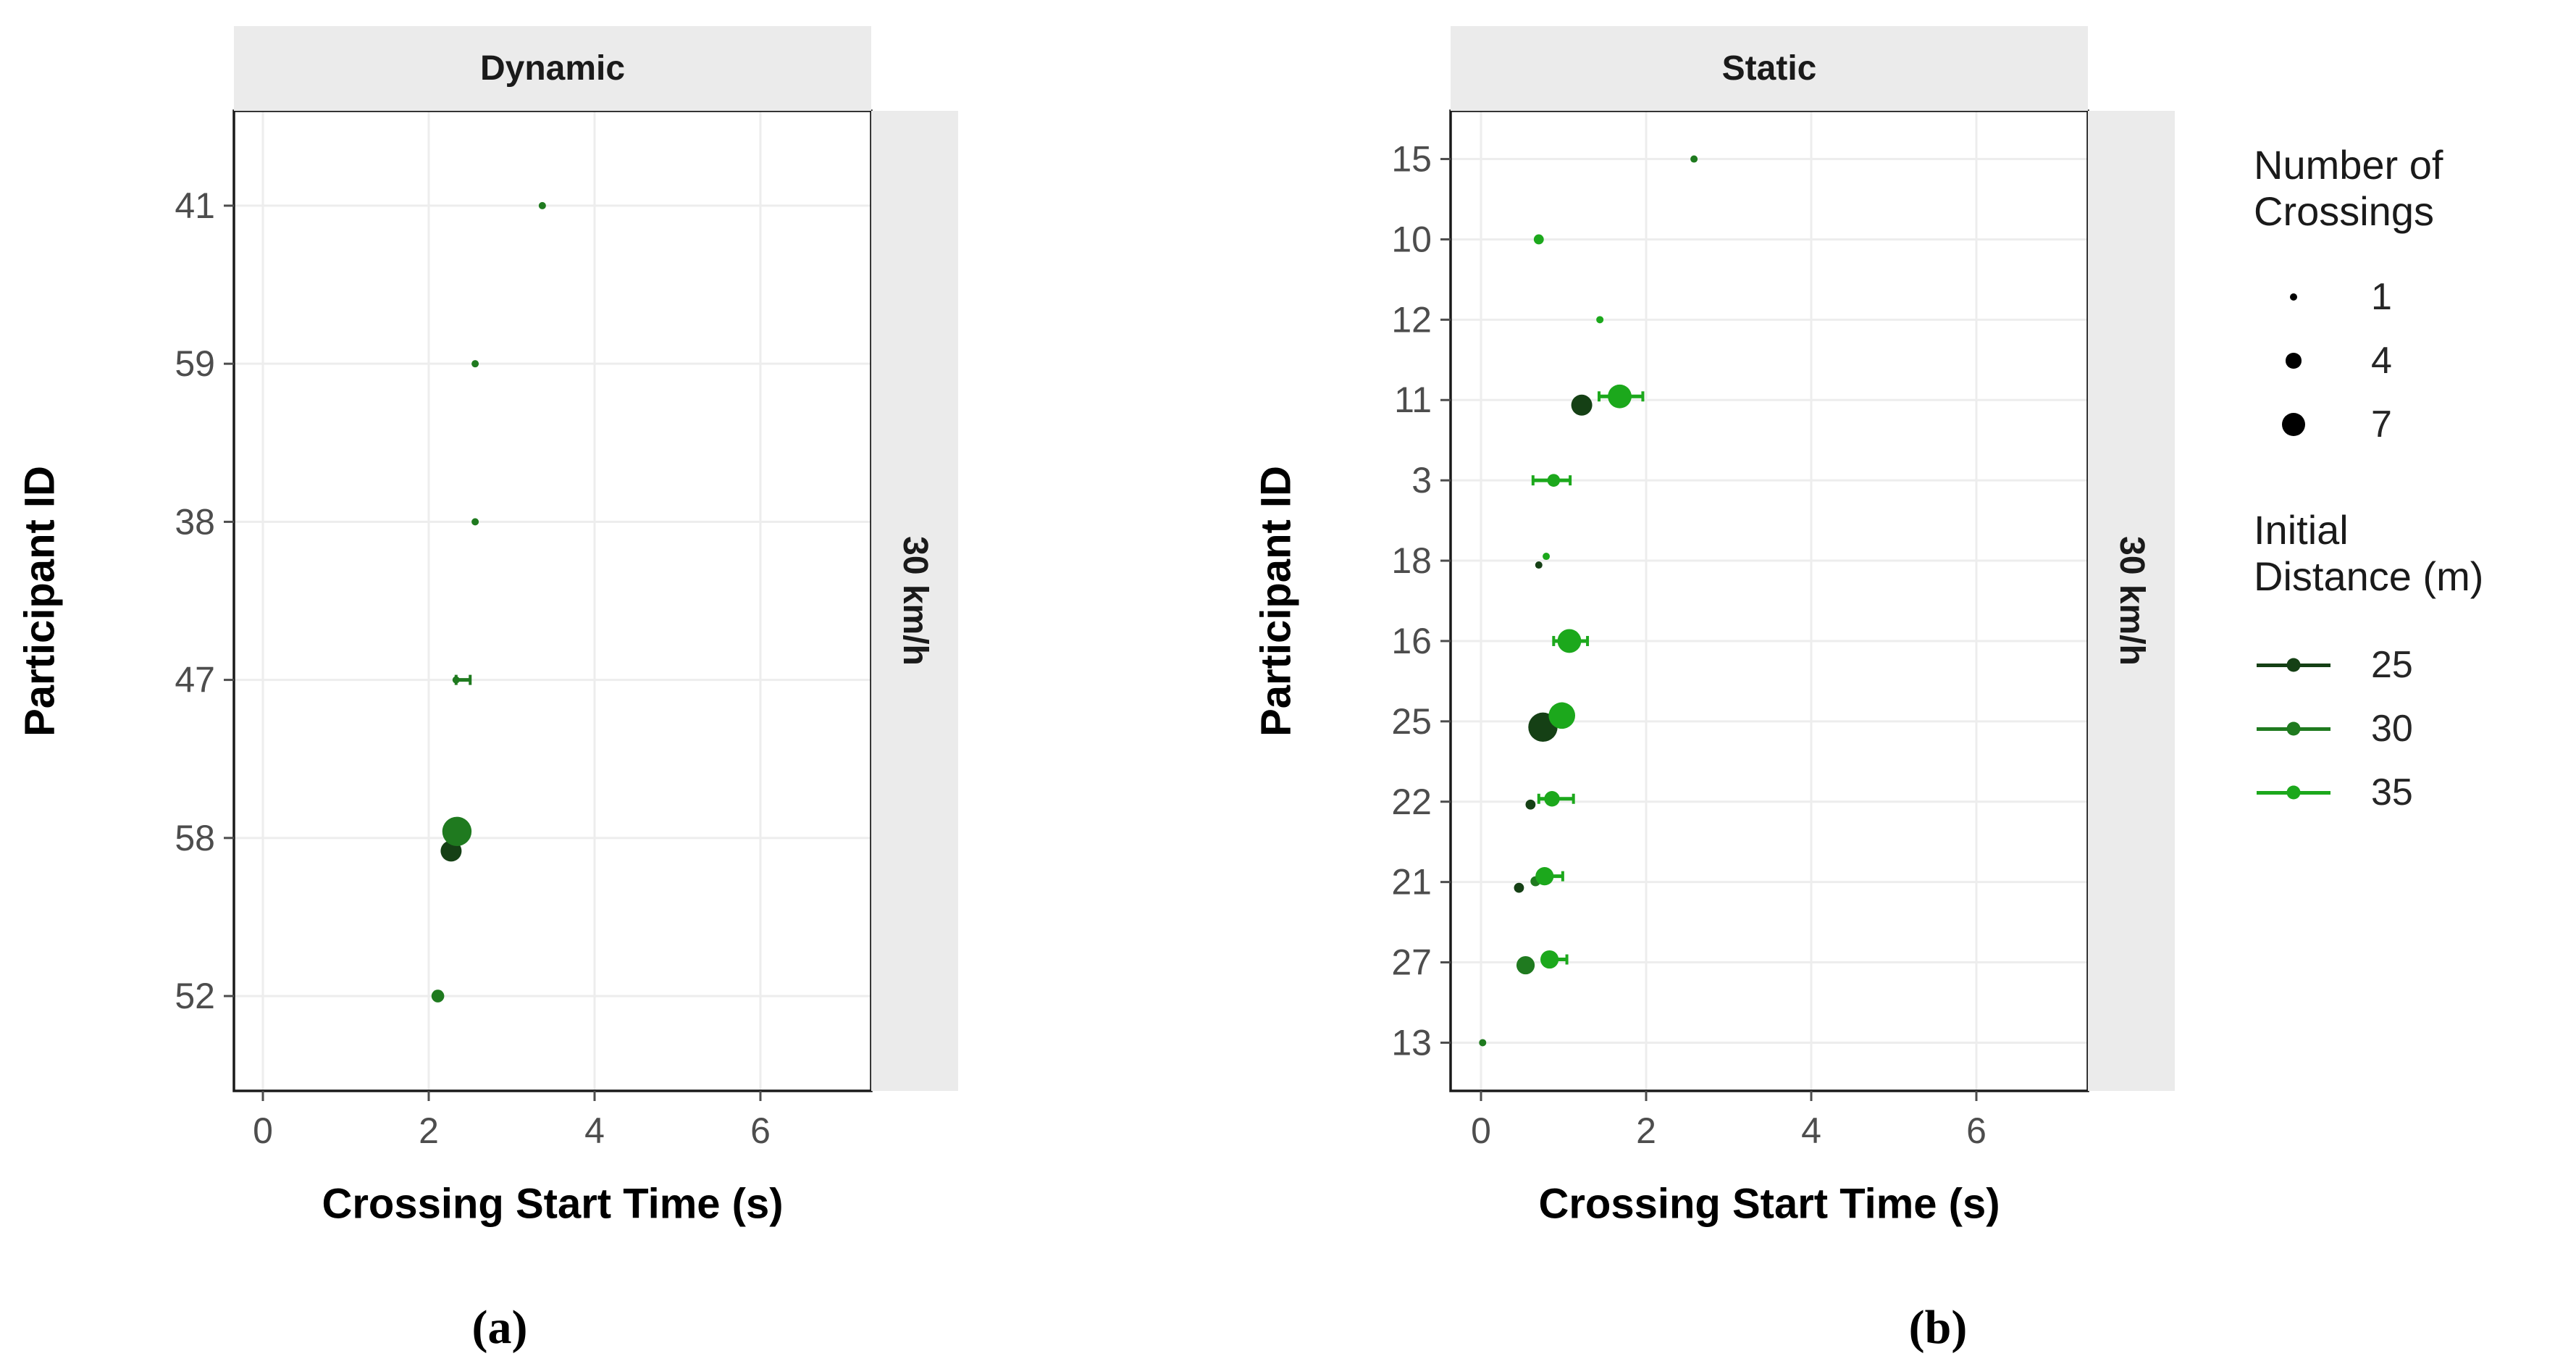 The width and height of the screenshot is (2576, 1356). I want to click on legend-size-title-line2: Crossings, so click(2344, 211).